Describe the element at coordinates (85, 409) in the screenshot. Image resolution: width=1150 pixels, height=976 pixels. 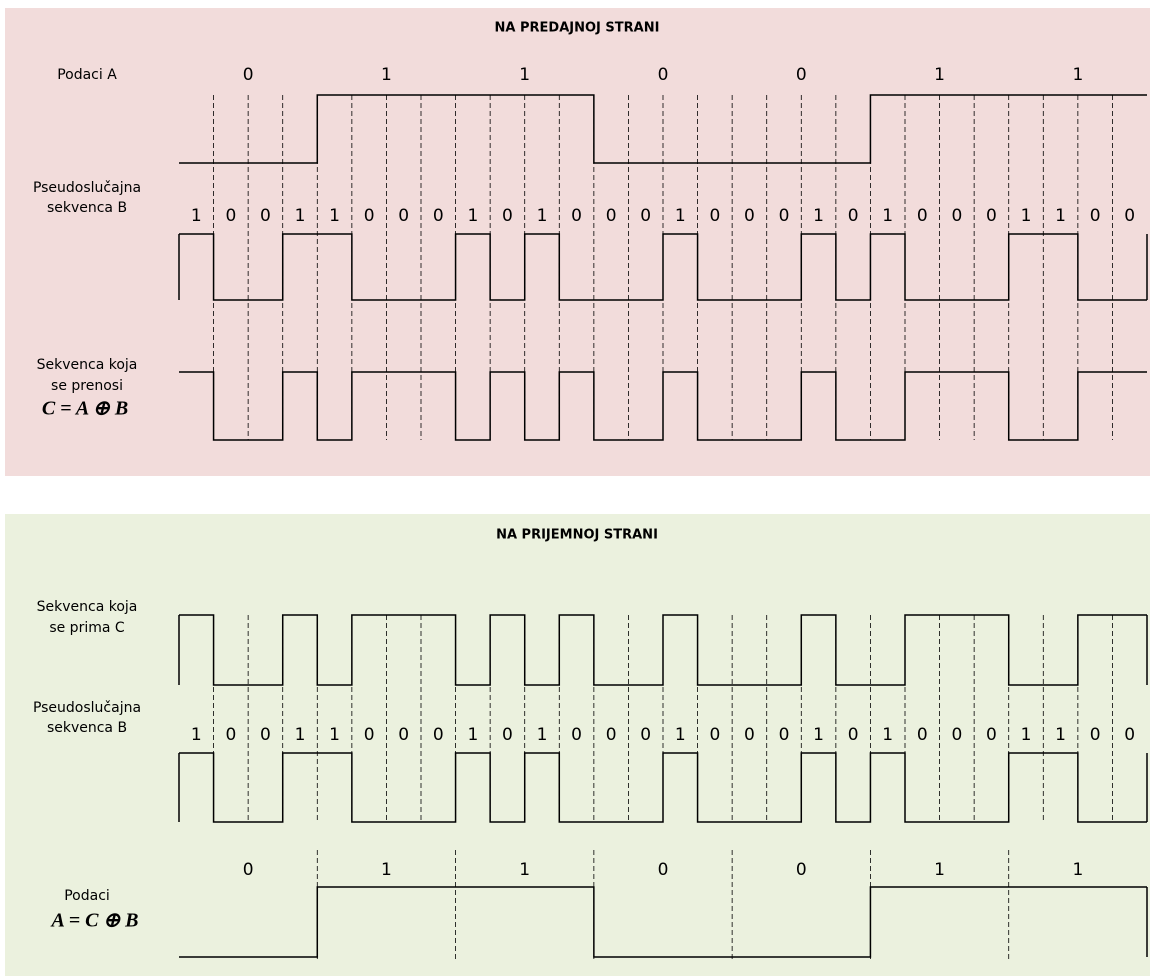
I see `formula: C = A ⊕ B` at that location.